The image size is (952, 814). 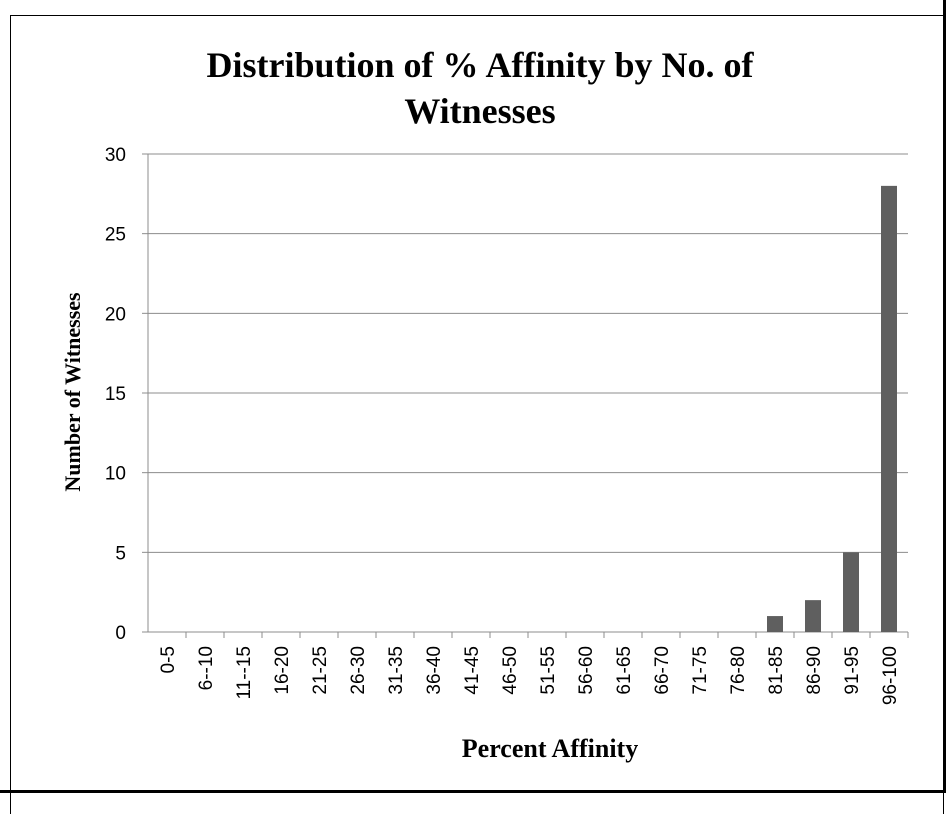 I want to click on x-tick-label: 76-80, so click(x=738, y=670).